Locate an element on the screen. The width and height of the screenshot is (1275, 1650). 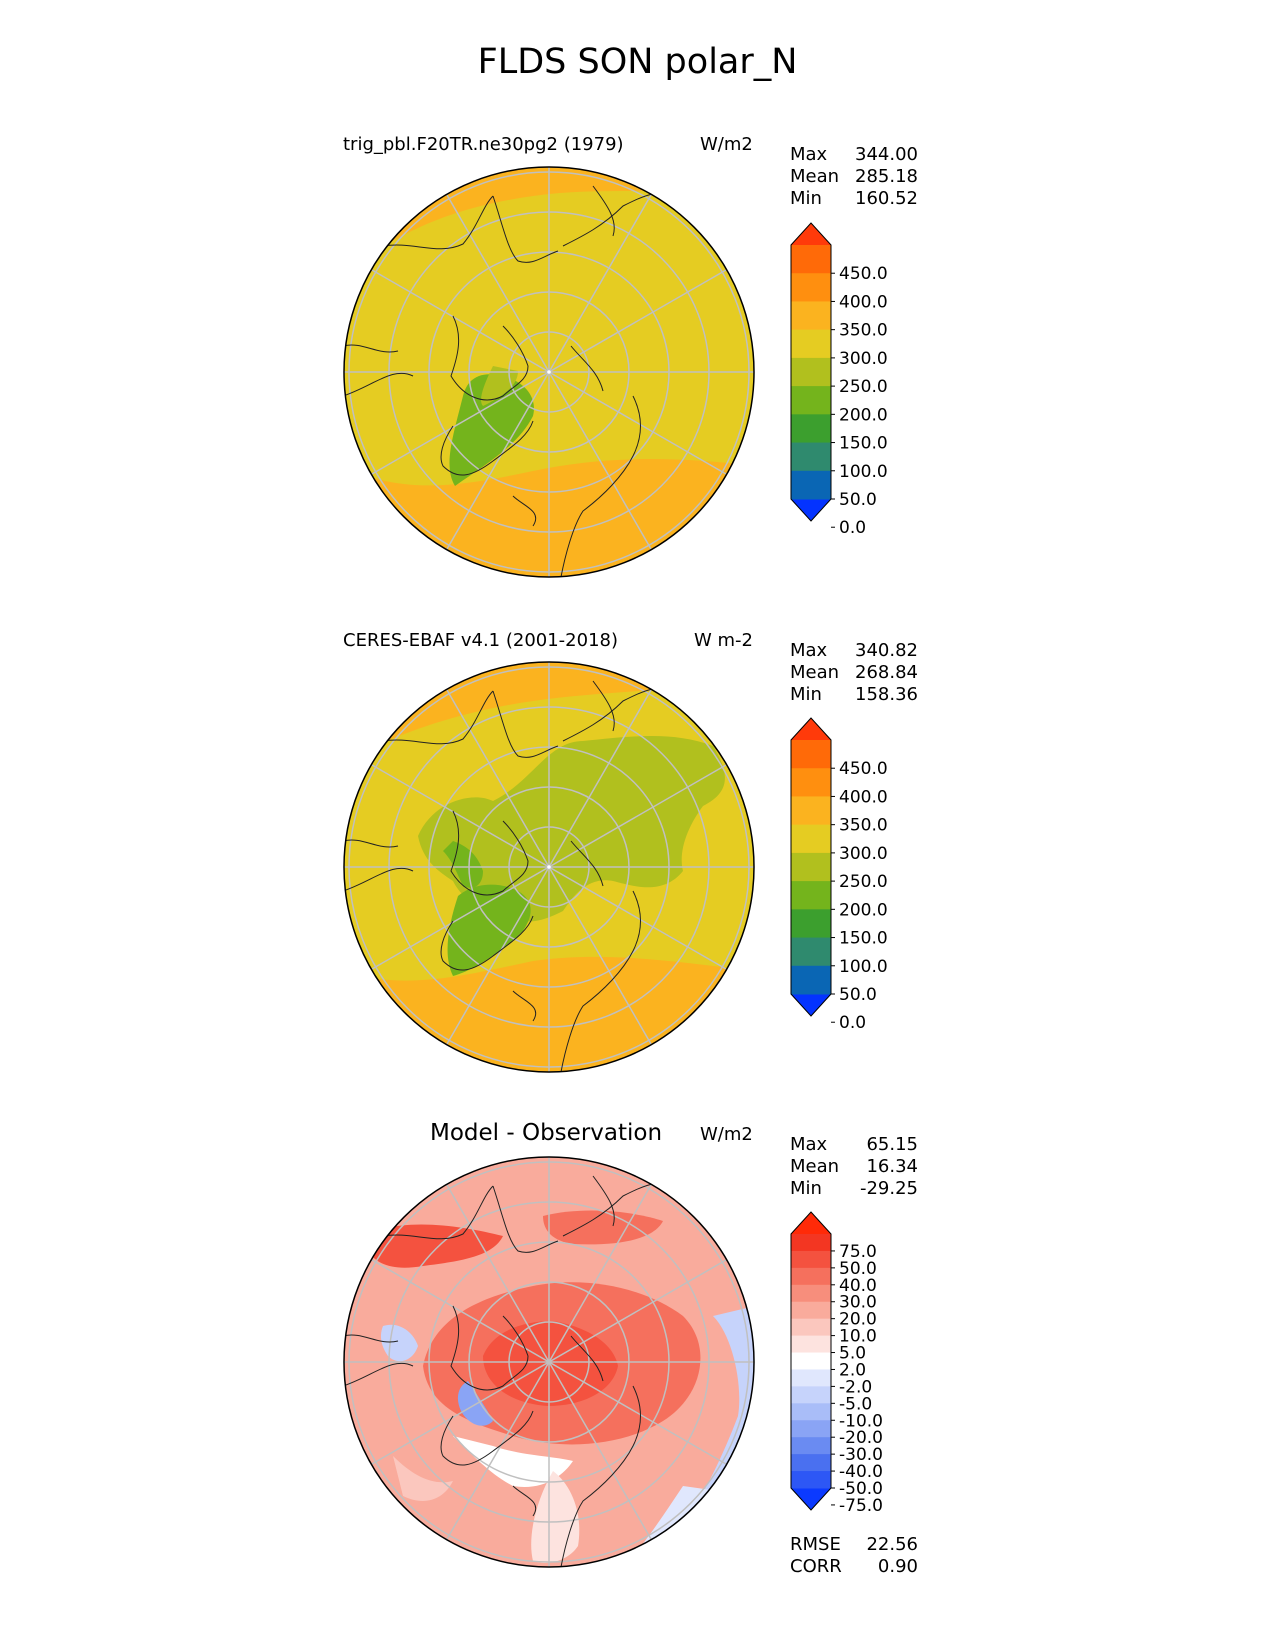
panel-1-title: trig_pbl.F20TR.ne30pg2 (1979) is located at coordinates (483, 144).